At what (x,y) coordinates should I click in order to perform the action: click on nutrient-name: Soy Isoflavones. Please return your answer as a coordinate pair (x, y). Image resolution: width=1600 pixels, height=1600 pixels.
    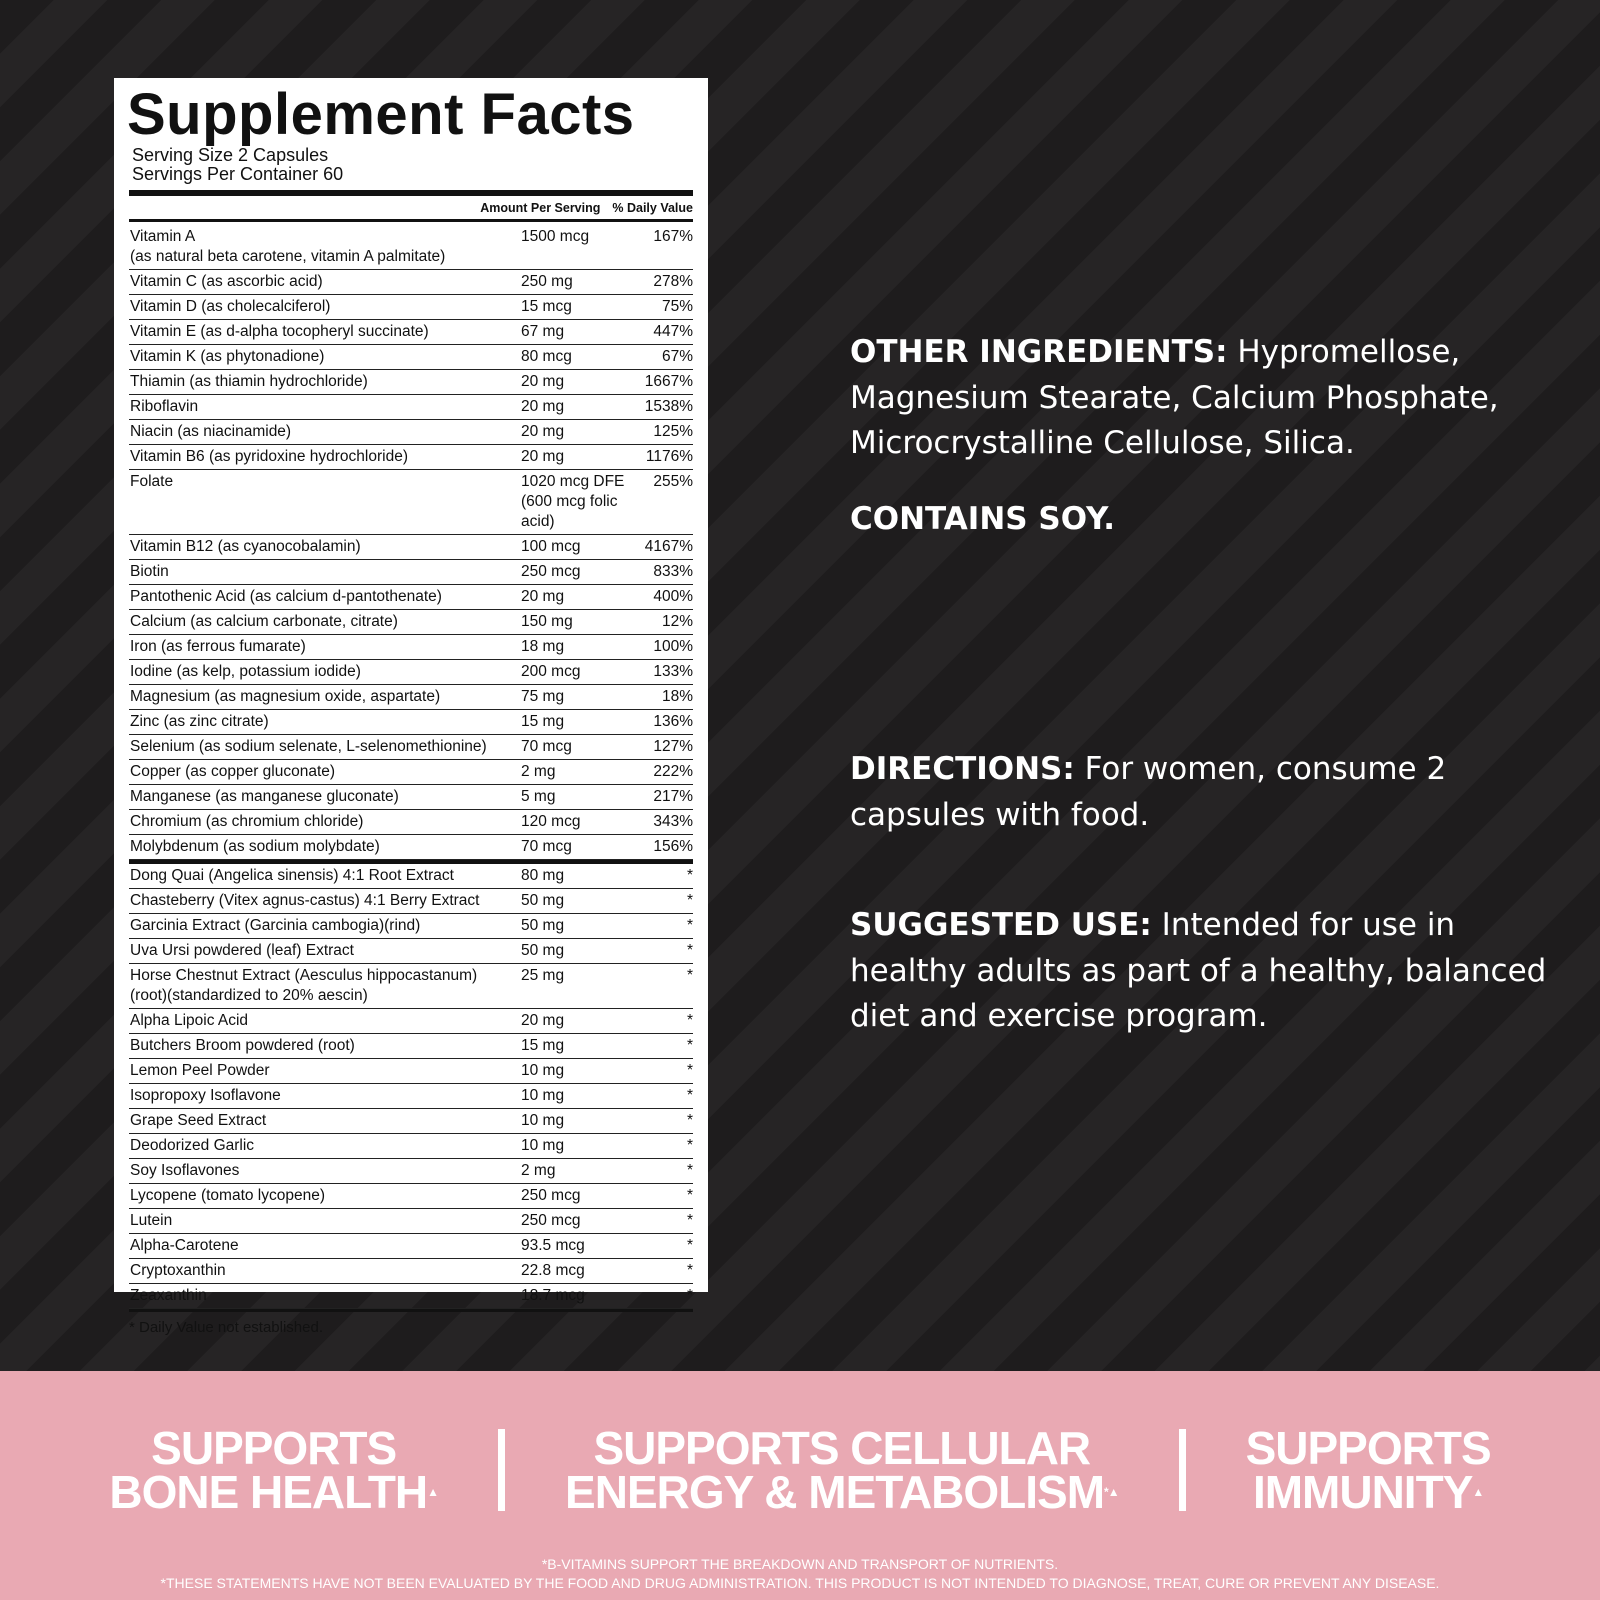
    Looking at the image, I should click on (325, 1171).